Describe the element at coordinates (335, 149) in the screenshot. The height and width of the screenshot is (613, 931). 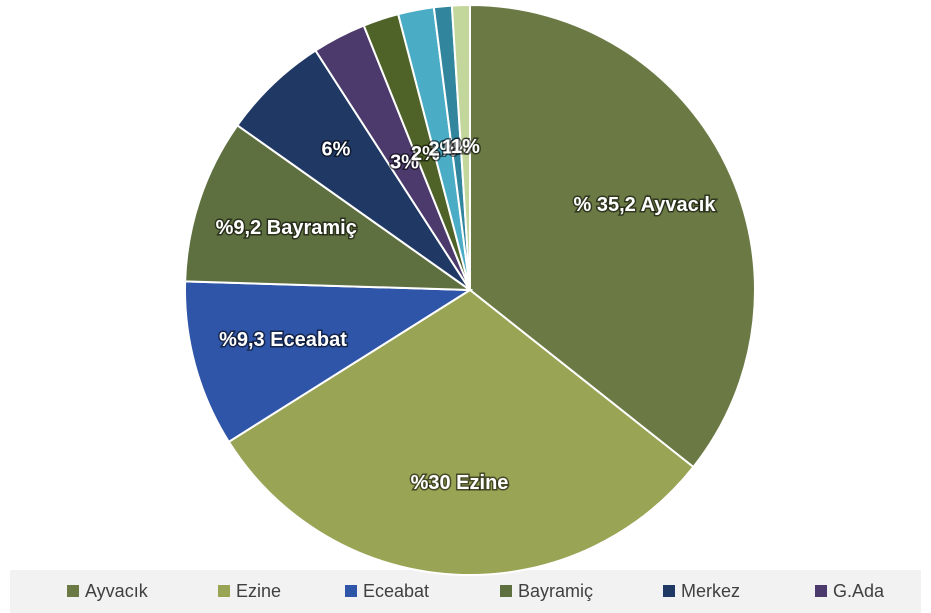
I see `data-label: 6%` at that location.